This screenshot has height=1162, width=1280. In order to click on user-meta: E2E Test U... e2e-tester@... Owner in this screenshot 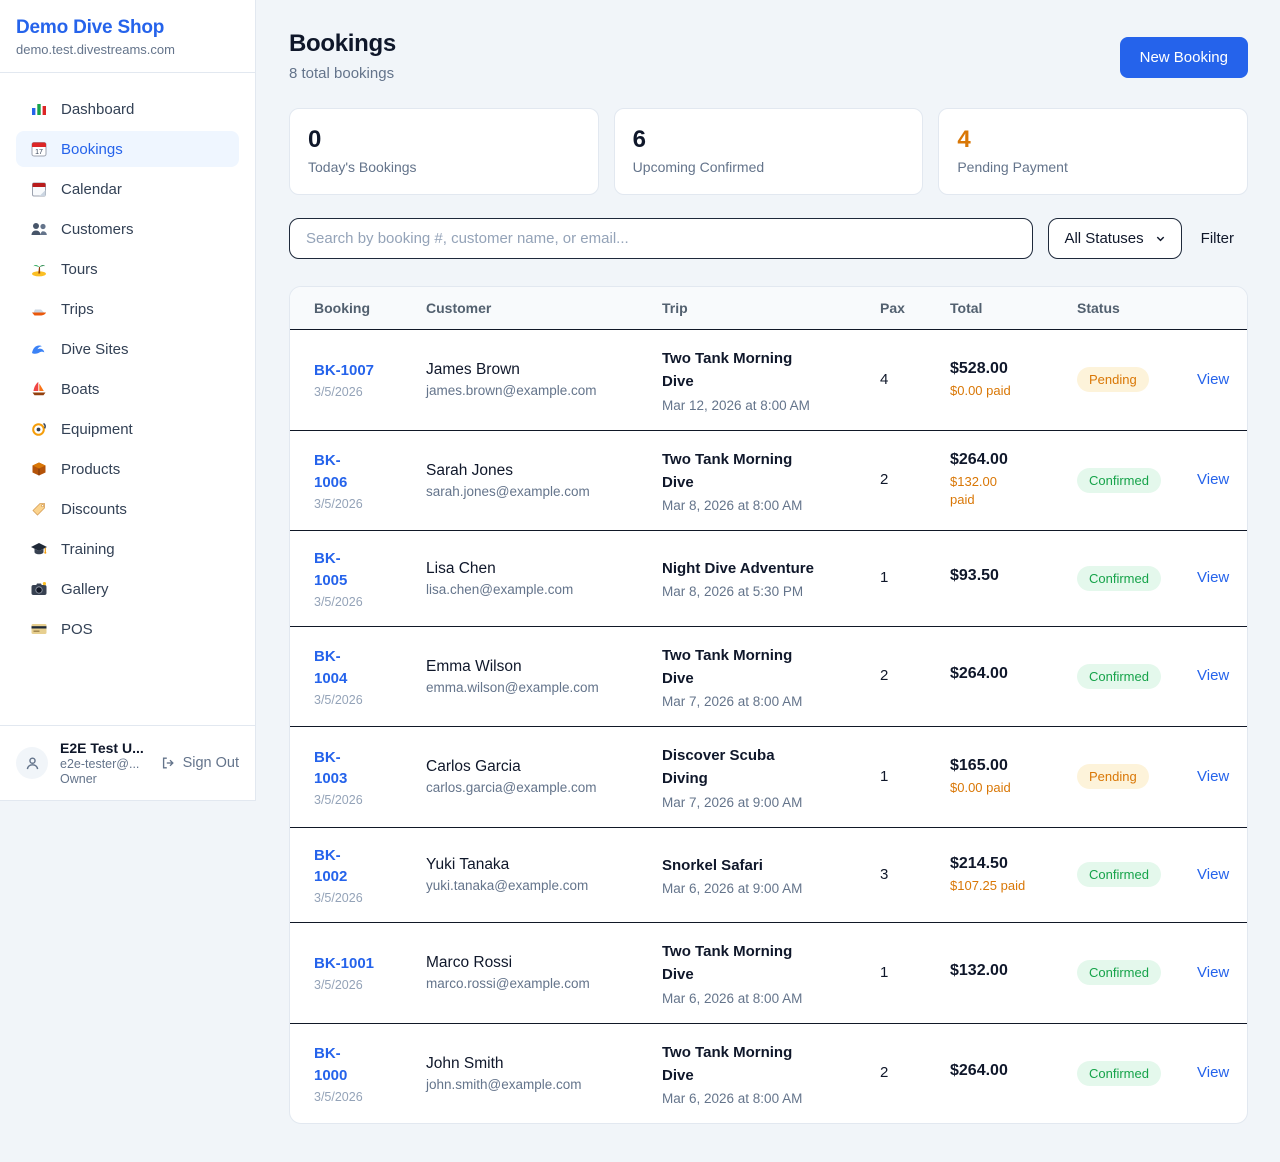, I will do `click(104, 763)`.